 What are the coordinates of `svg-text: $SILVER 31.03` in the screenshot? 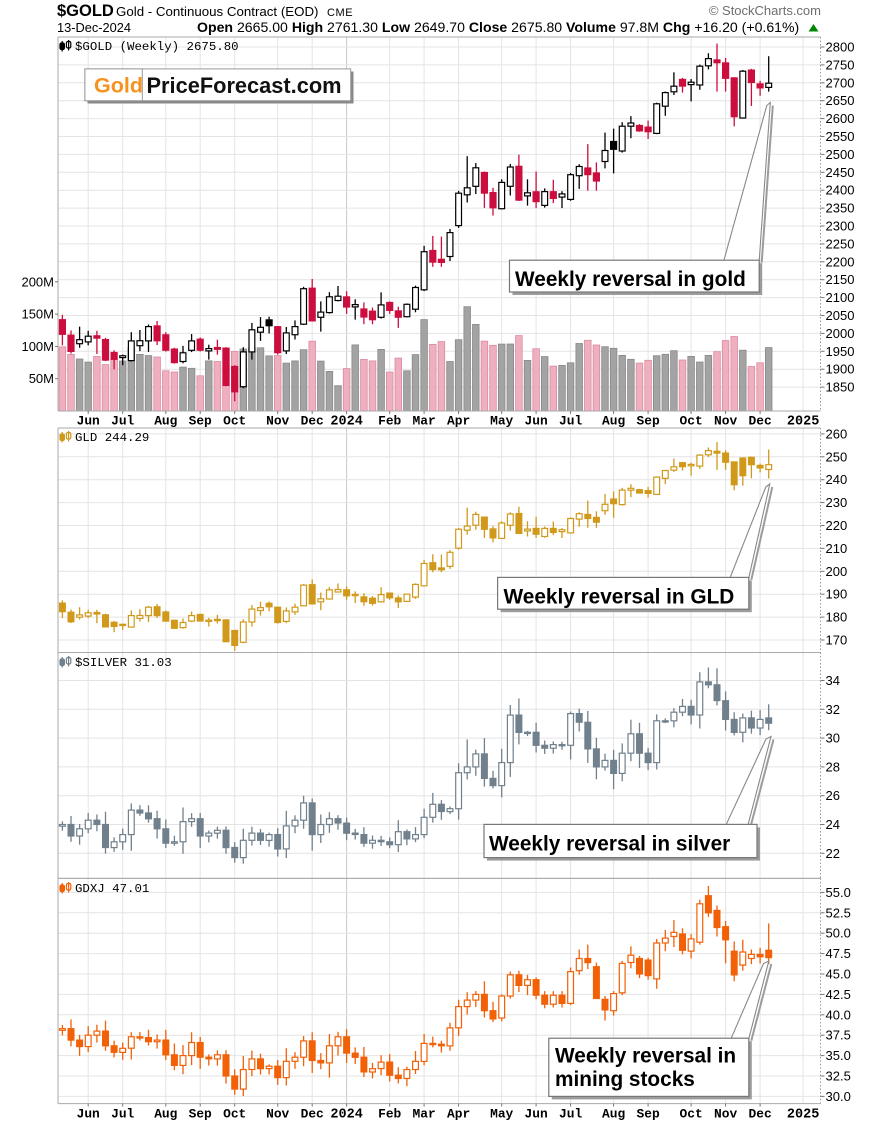 It's located at (123, 663).